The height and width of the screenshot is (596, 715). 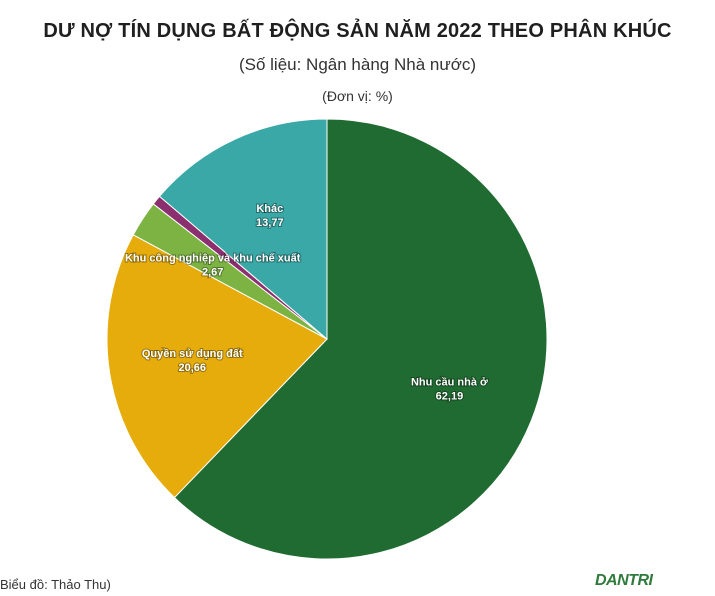 I want to click on chart-credit: Biểu đồ: Thảo Thu), so click(x=55, y=584).